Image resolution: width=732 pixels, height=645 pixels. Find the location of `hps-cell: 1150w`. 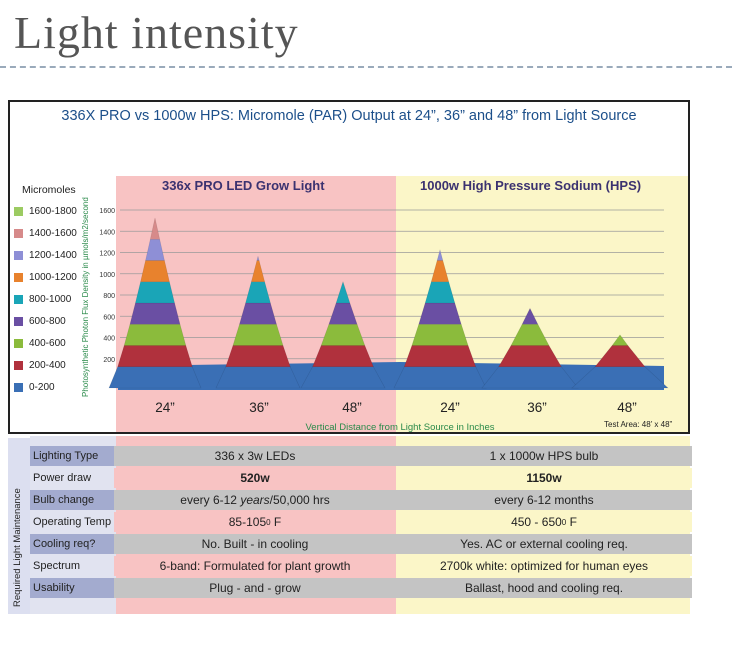

hps-cell: 1150w is located at coordinates (544, 478).